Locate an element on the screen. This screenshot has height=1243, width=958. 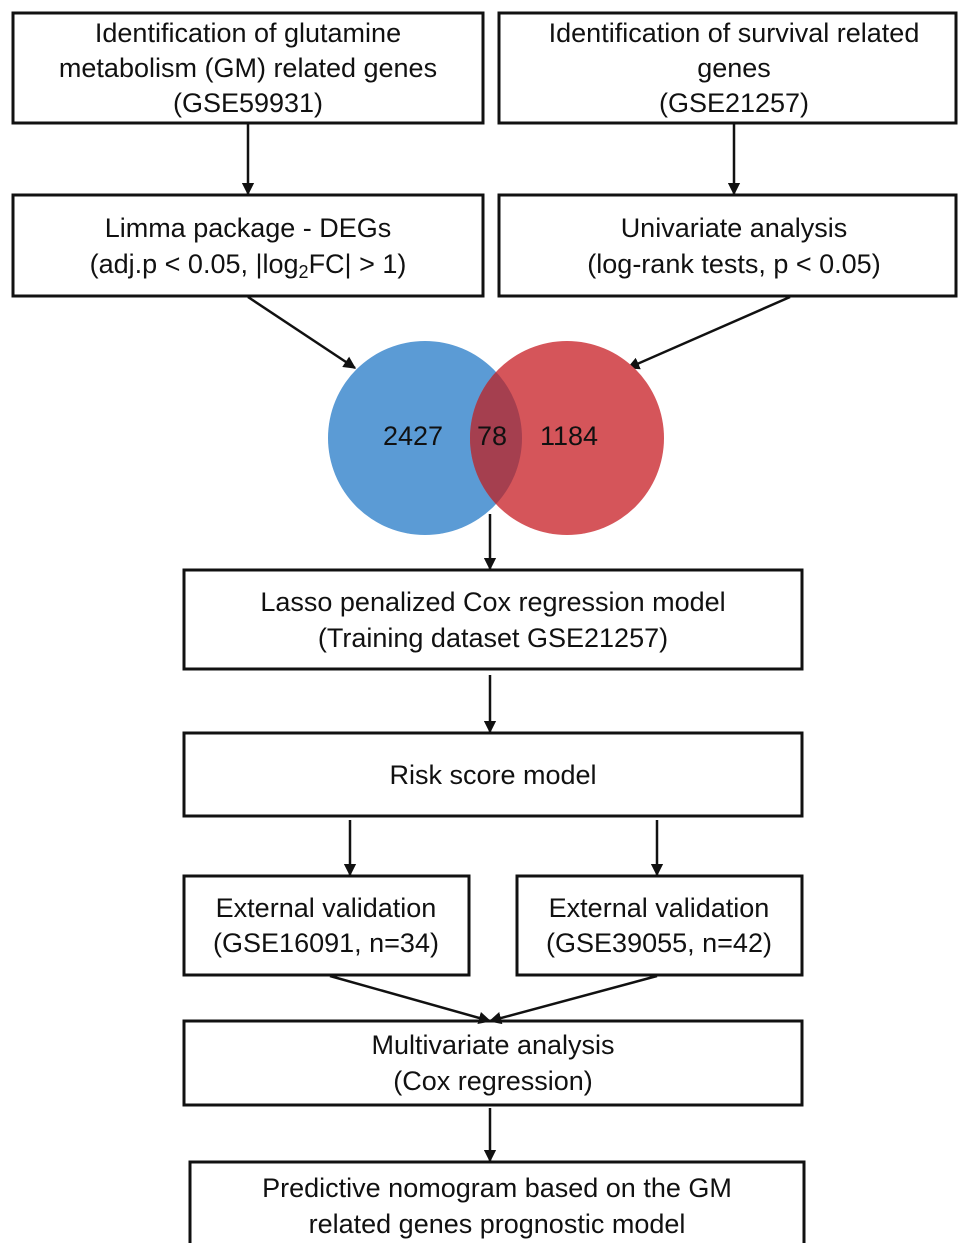
box-text: metabolism (GM) related genes is located at coordinates (248, 68).